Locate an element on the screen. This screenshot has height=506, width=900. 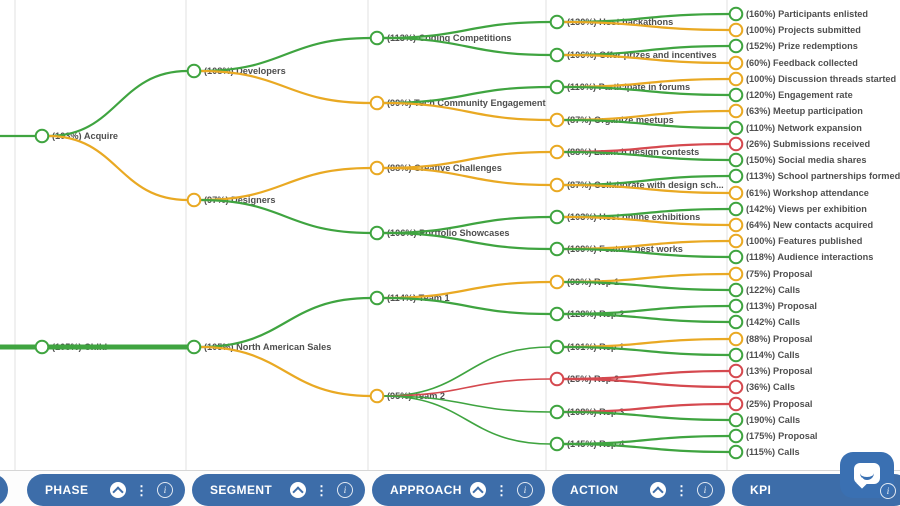
tree-node-k23 is located at coordinates (736, 371).